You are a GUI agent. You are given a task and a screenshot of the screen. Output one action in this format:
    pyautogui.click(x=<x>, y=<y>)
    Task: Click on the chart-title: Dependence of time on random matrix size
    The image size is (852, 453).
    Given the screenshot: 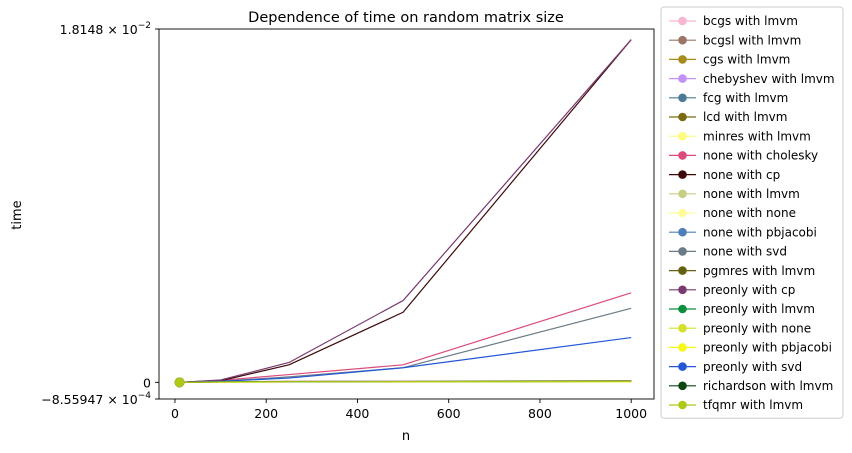 What is the action you would take?
    pyautogui.click(x=406, y=18)
    